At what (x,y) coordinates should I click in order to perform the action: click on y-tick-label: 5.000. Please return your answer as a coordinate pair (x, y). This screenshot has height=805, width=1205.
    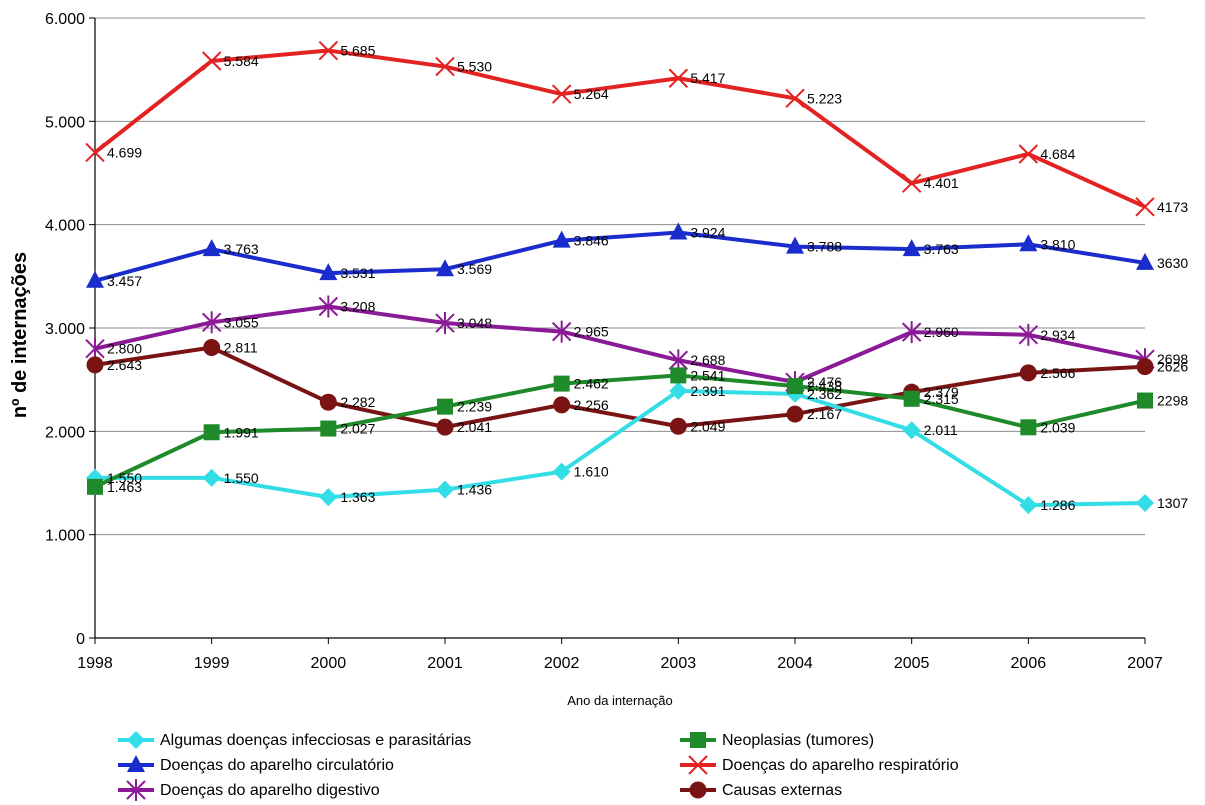
    Looking at the image, I should click on (65, 122).